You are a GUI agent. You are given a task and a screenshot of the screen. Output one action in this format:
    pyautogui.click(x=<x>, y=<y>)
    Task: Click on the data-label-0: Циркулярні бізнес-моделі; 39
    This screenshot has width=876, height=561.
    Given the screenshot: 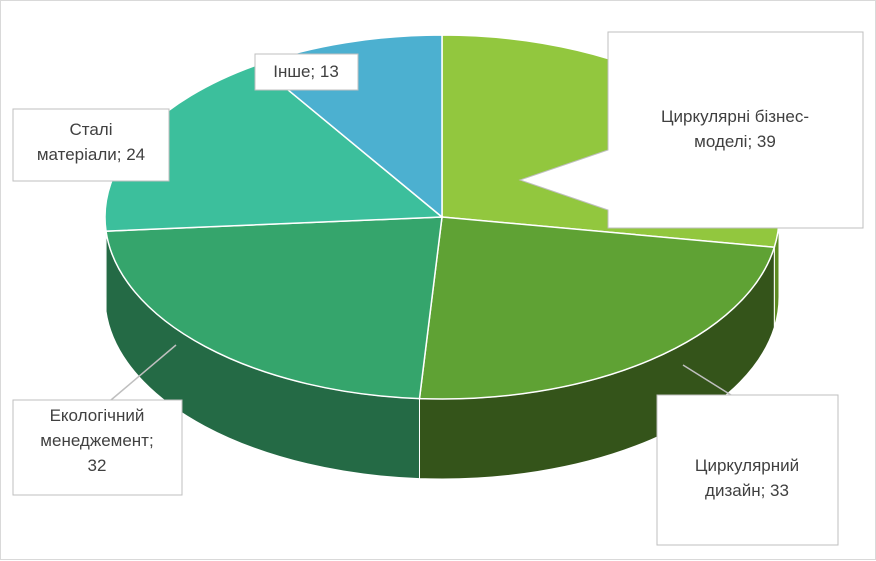 What is the action you would take?
    pyautogui.click(x=735, y=129)
    